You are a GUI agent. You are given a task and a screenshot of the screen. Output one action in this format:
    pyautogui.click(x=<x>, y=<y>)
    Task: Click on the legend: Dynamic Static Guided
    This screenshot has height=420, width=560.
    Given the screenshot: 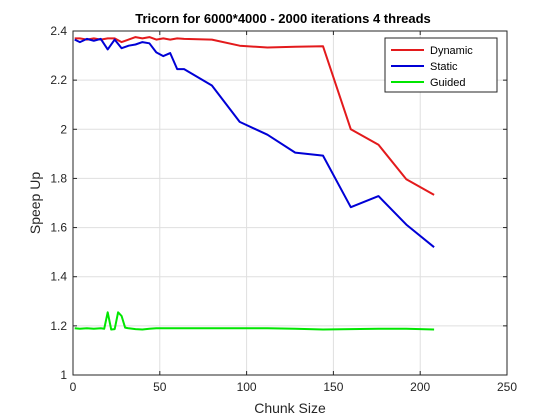 What is the action you would take?
    pyautogui.click(x=441, y=65)
    